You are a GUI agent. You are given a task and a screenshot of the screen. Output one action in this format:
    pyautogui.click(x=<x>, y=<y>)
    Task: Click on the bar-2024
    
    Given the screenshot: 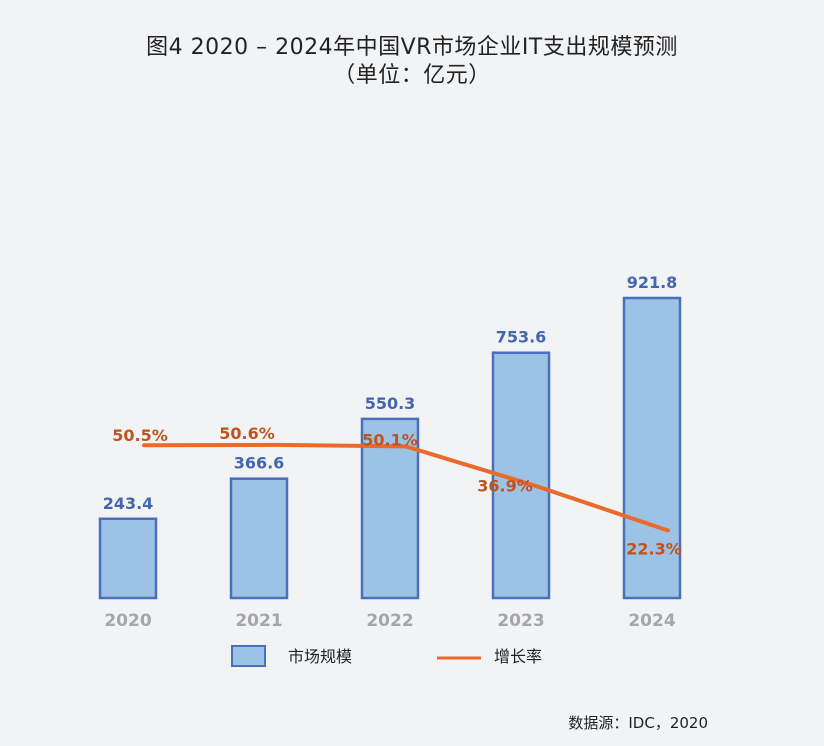 What is the action you would take?
    pyautogui.click(x=652, y=448)
    